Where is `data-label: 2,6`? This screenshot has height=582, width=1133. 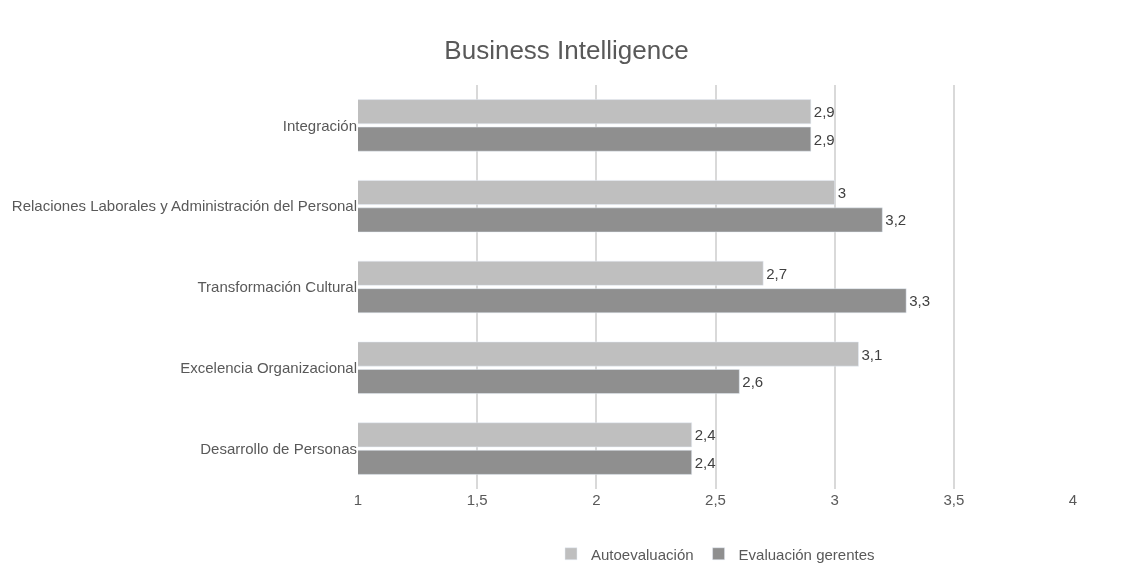 data-label: 2,6 is located at coordinates (753, 382).